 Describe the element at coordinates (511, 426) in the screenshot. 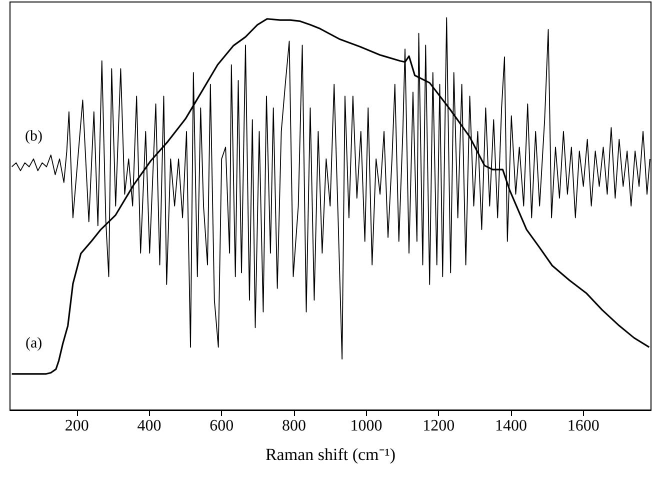

I see `x-tick-label: 1400` at that location.